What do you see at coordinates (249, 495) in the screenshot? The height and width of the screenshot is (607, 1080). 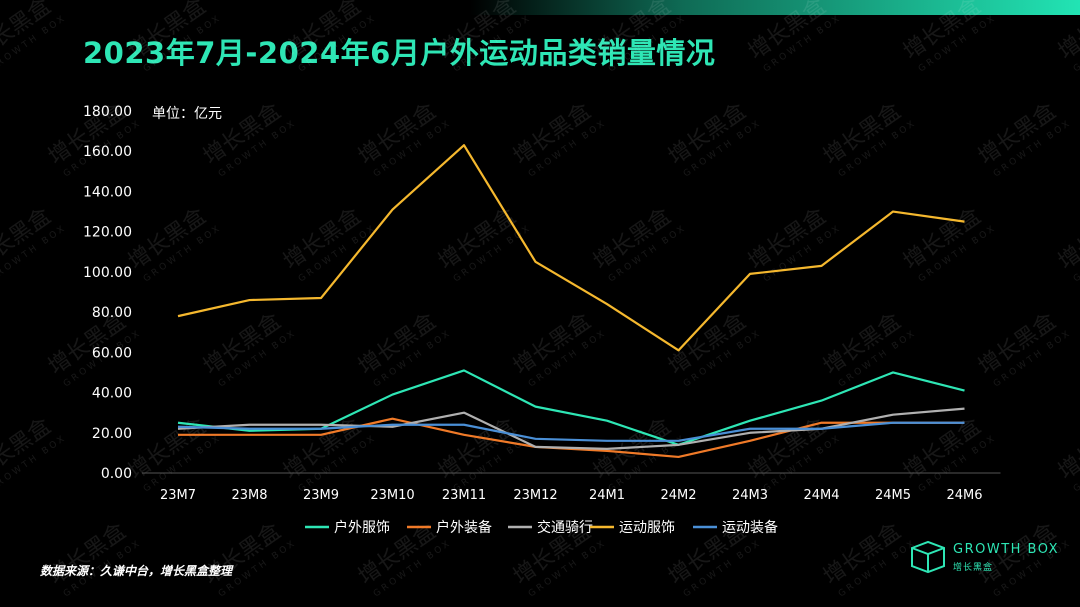 I see `x-tick-label: 23M8` at bounding box center [249, 495].